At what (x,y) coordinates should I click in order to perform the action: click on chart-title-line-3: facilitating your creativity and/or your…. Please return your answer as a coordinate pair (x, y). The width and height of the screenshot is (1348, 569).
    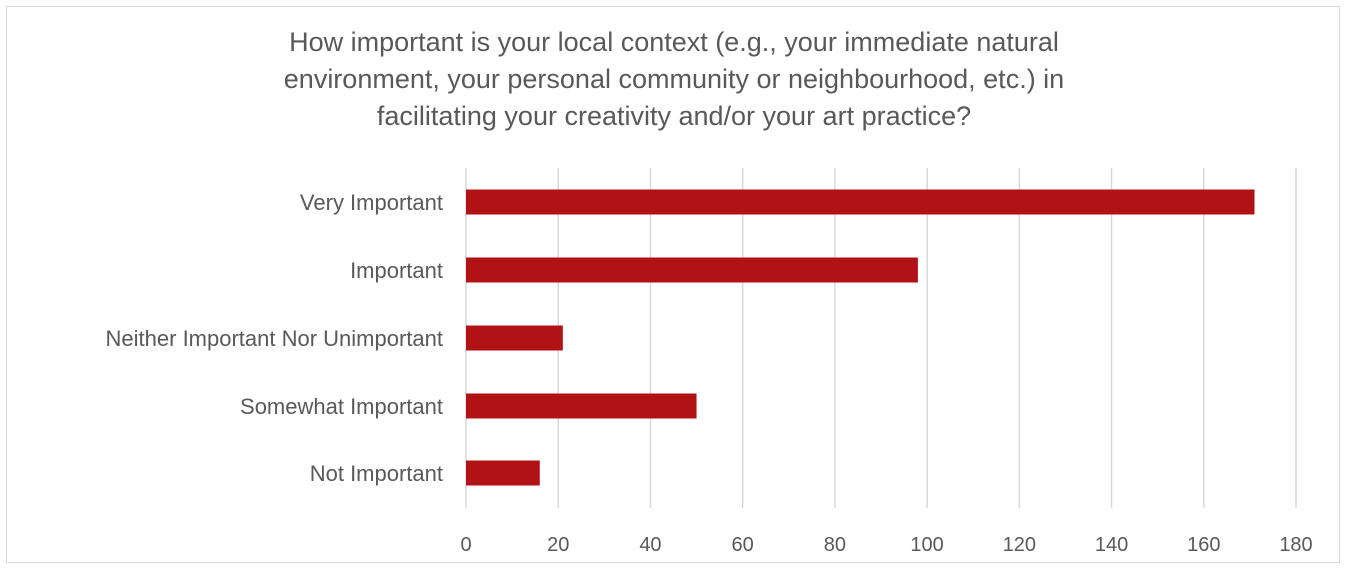
    Looking at the image, I should click on (674, 116).